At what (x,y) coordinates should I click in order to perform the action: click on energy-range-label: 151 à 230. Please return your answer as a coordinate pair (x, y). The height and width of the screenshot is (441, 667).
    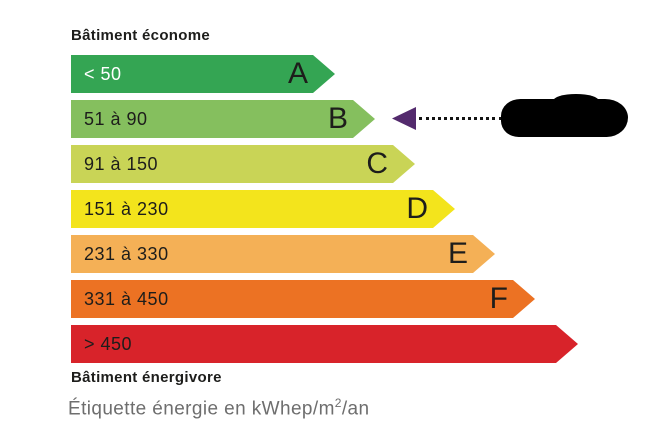
    Looking at the image, I should click on (126, 208).